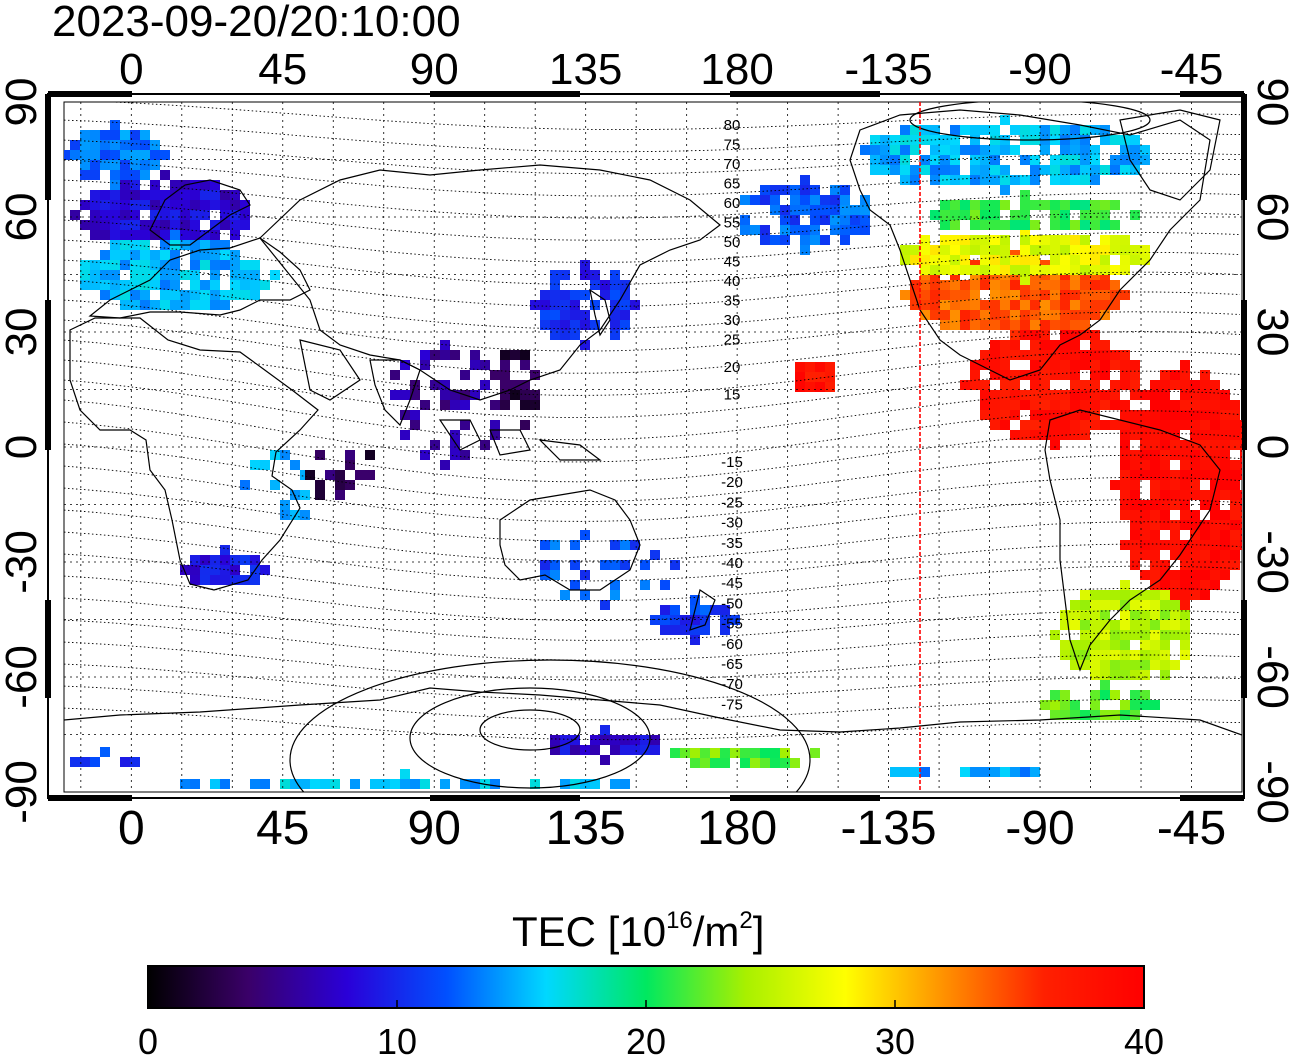 The width and height of the screenshot is (1294, 1057). What do you see at coordinates (732, 502) in the screenshot?
I see `mag-lat-label: -25` at bounding box center [732, 502].